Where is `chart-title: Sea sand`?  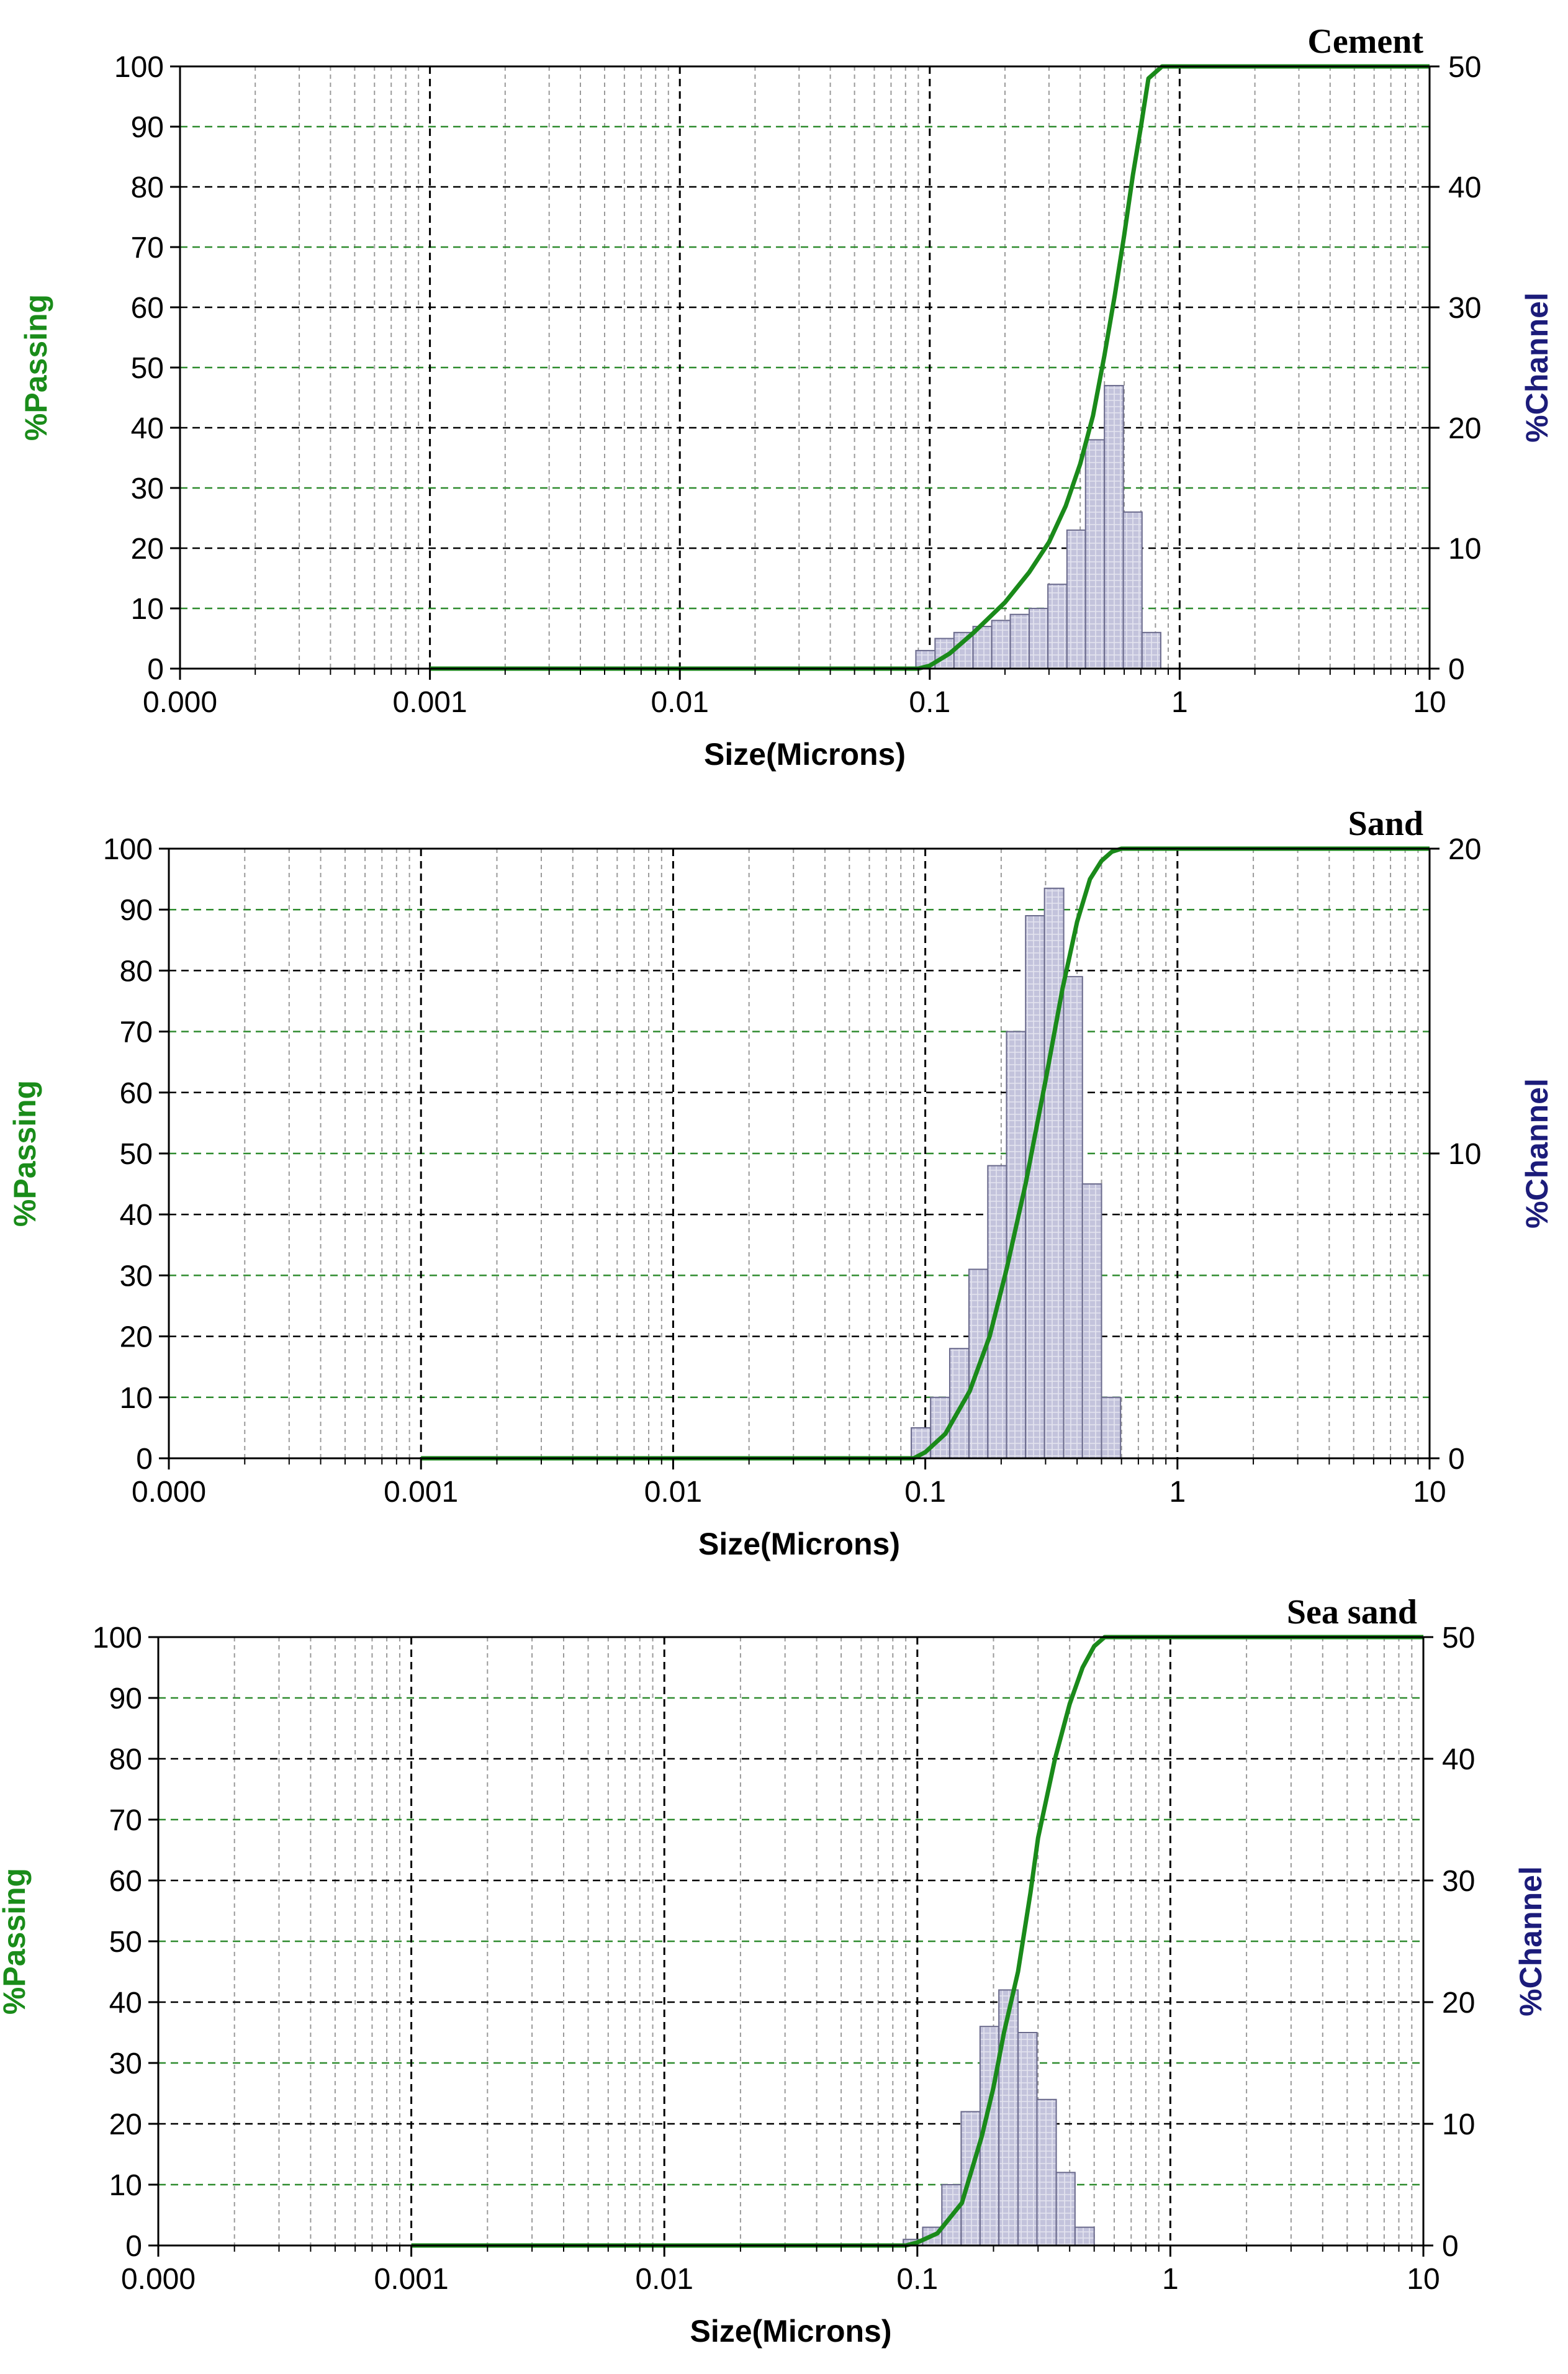
chart-title: Sea sand is located at coordinates (1352, 1613).